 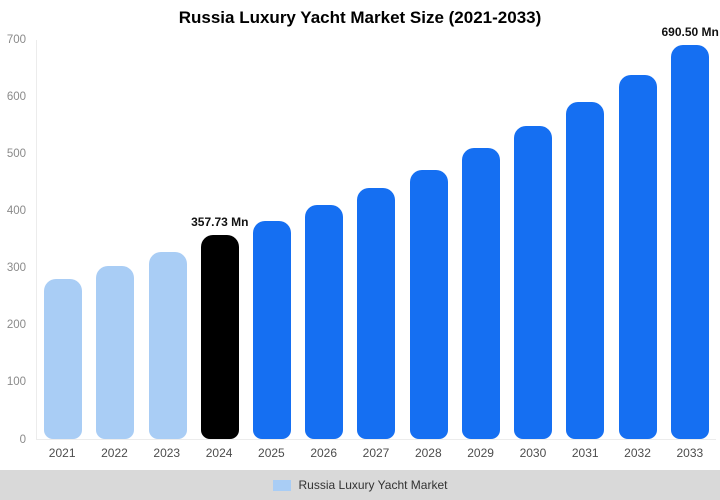 I want to click on legend-swatch, so click(x=281, y=485).